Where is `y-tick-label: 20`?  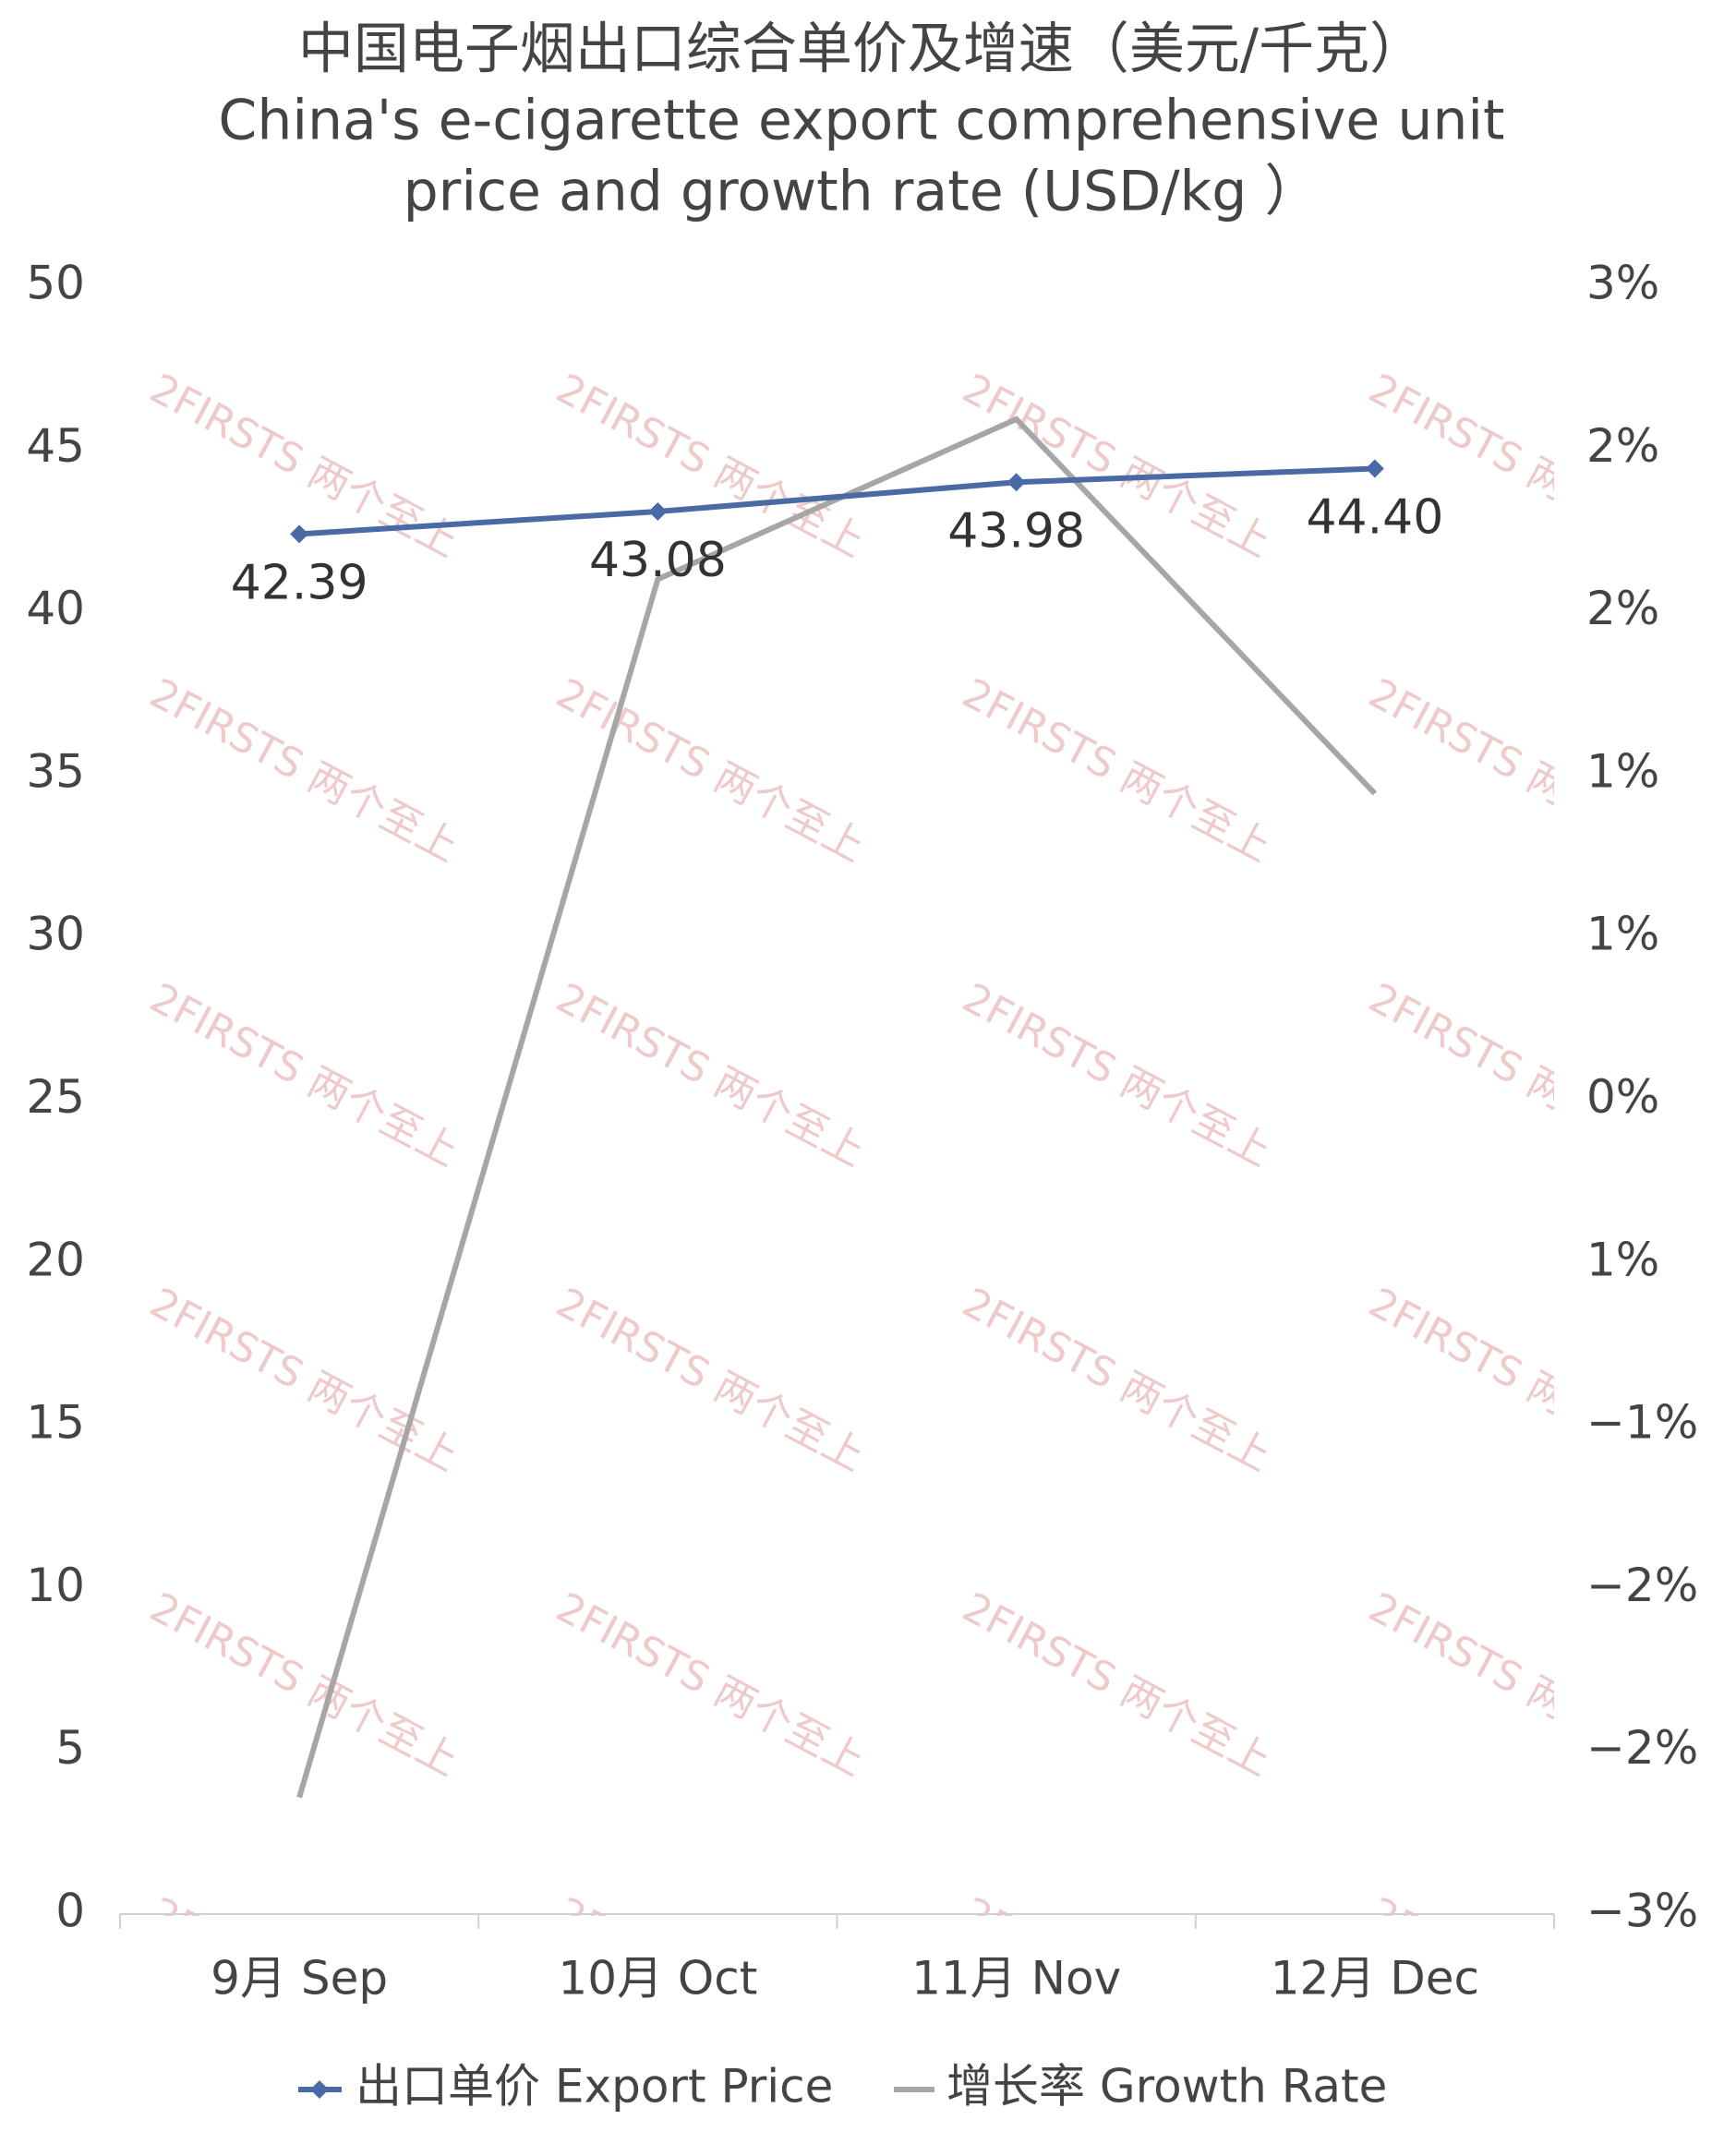 y-tick-label: 20 is located at coordinates (55, 1259).